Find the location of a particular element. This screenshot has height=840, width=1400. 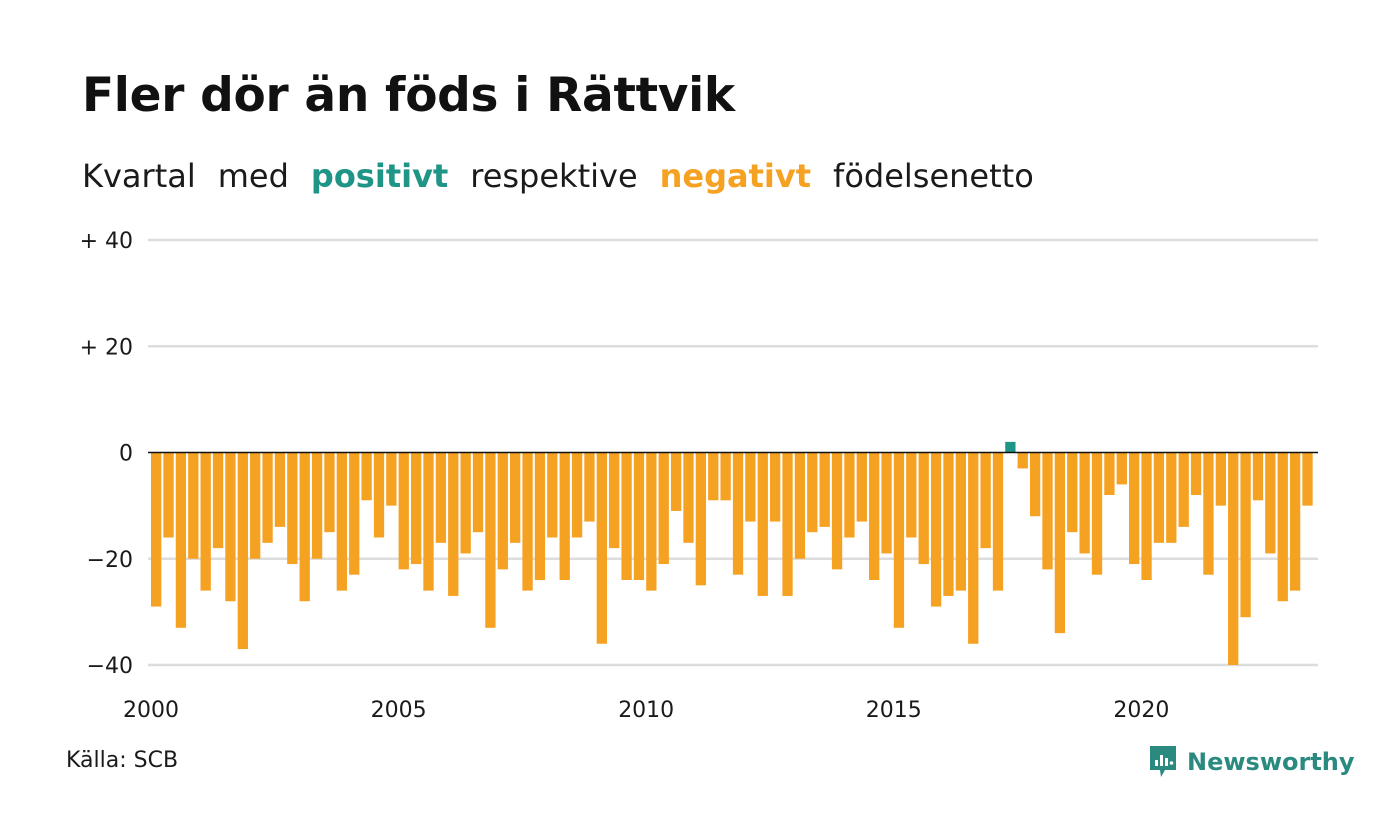

subtitle-negative-word: negativt is located at coordinates (735, 176).